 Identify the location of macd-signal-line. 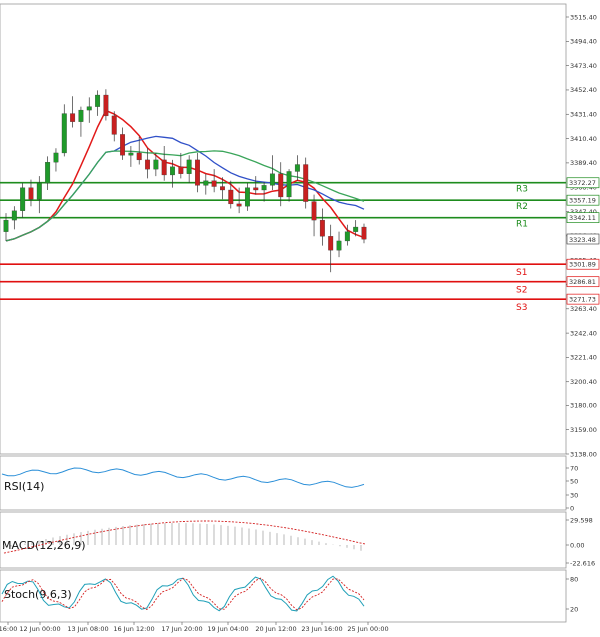
(185, 537).